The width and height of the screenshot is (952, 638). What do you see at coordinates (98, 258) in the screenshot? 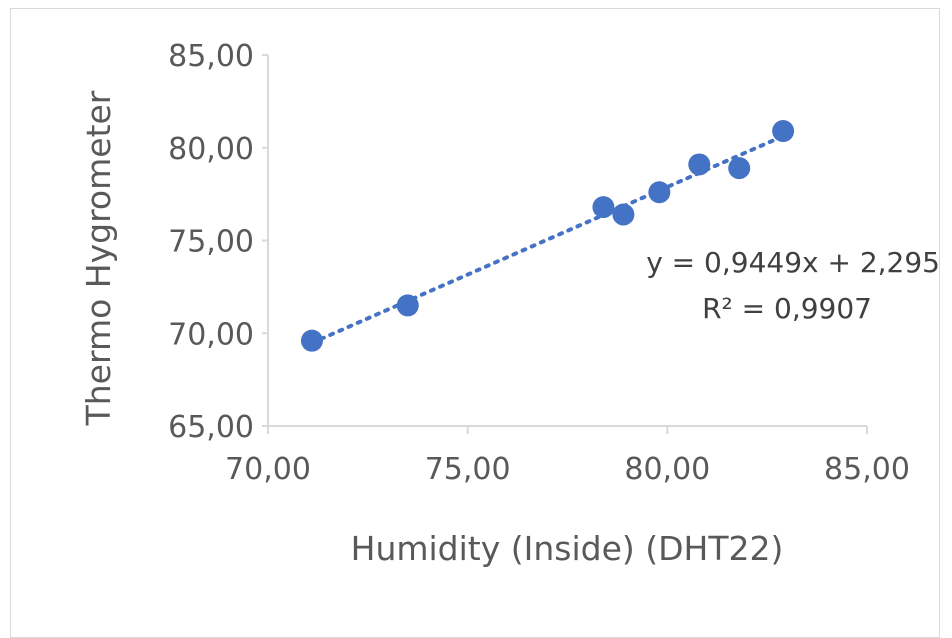
I see `y-axis-title: Thermo Hygrometer` at bounding box center [98, 258].